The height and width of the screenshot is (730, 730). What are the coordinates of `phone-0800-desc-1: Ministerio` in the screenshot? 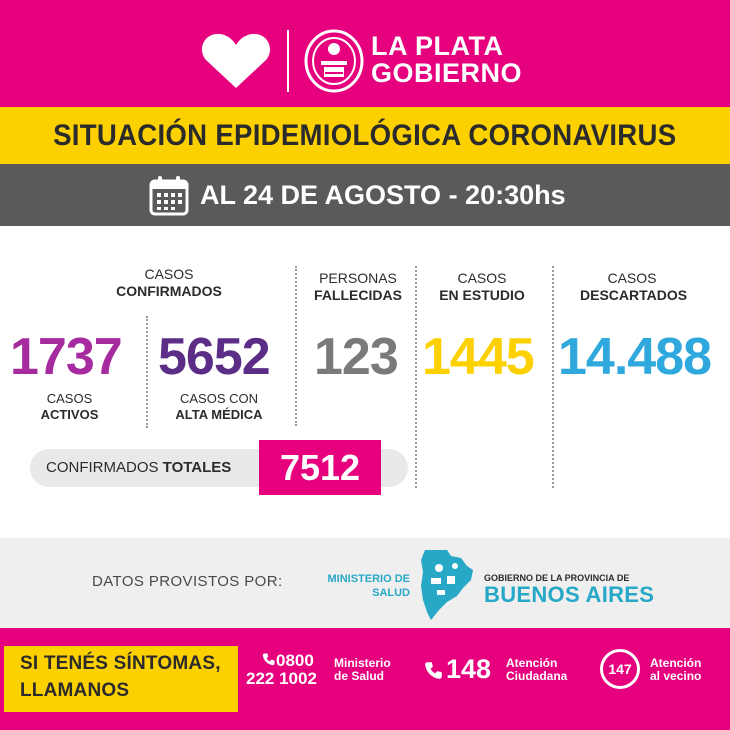 It's located at (362, 663).